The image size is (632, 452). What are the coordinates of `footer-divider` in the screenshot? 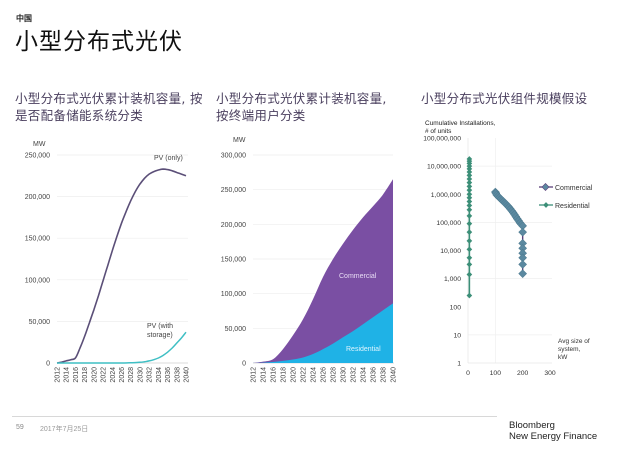 It's located at (254, 416).